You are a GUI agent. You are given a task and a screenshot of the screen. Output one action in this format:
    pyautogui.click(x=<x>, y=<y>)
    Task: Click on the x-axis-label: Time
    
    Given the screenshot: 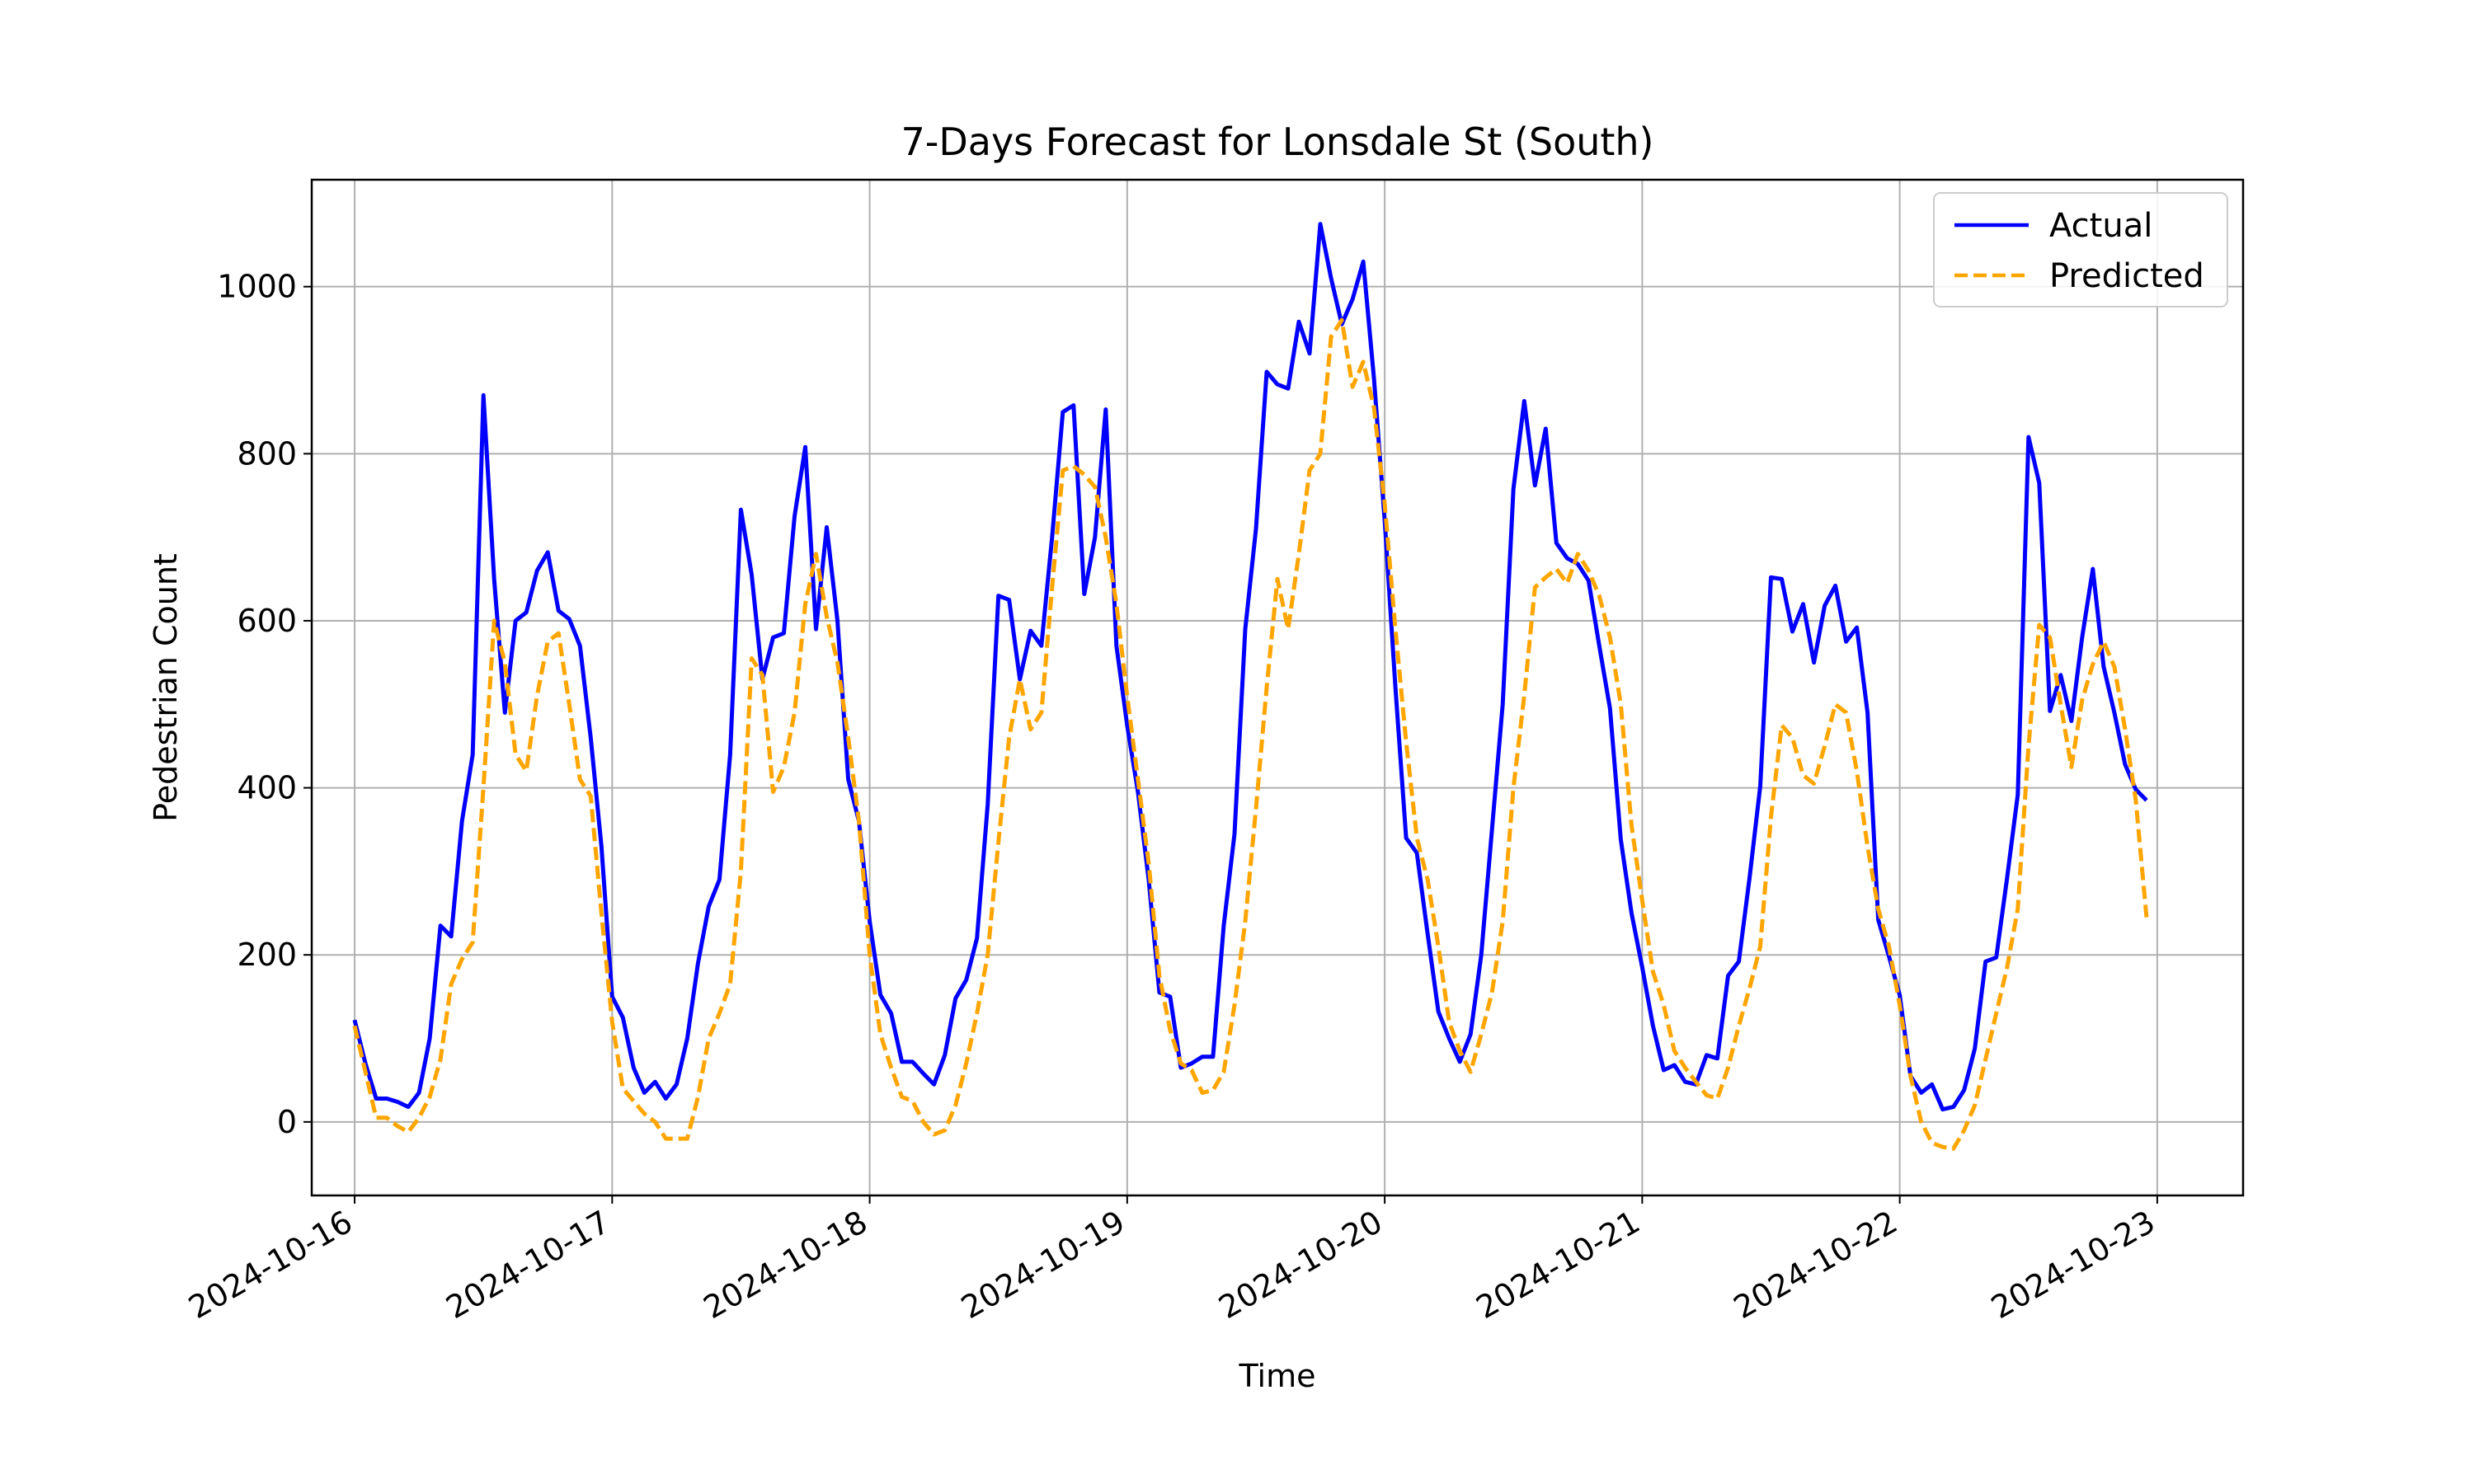 What is the action you would take?
    pyautogui.click(x=1277, y=1376)
    